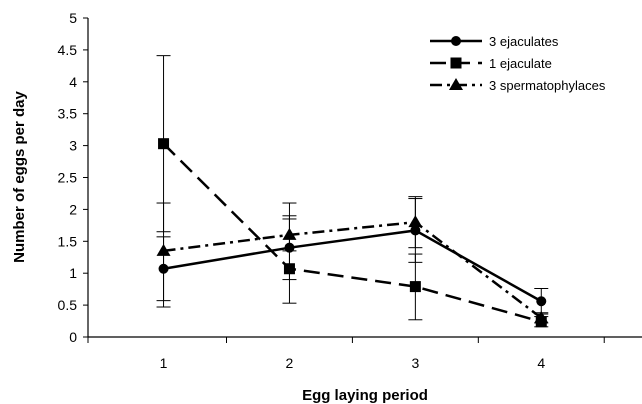 The width and height of the screenshot is (642, 404). I want to click on y-tick-label: 3, so click(73, 146).